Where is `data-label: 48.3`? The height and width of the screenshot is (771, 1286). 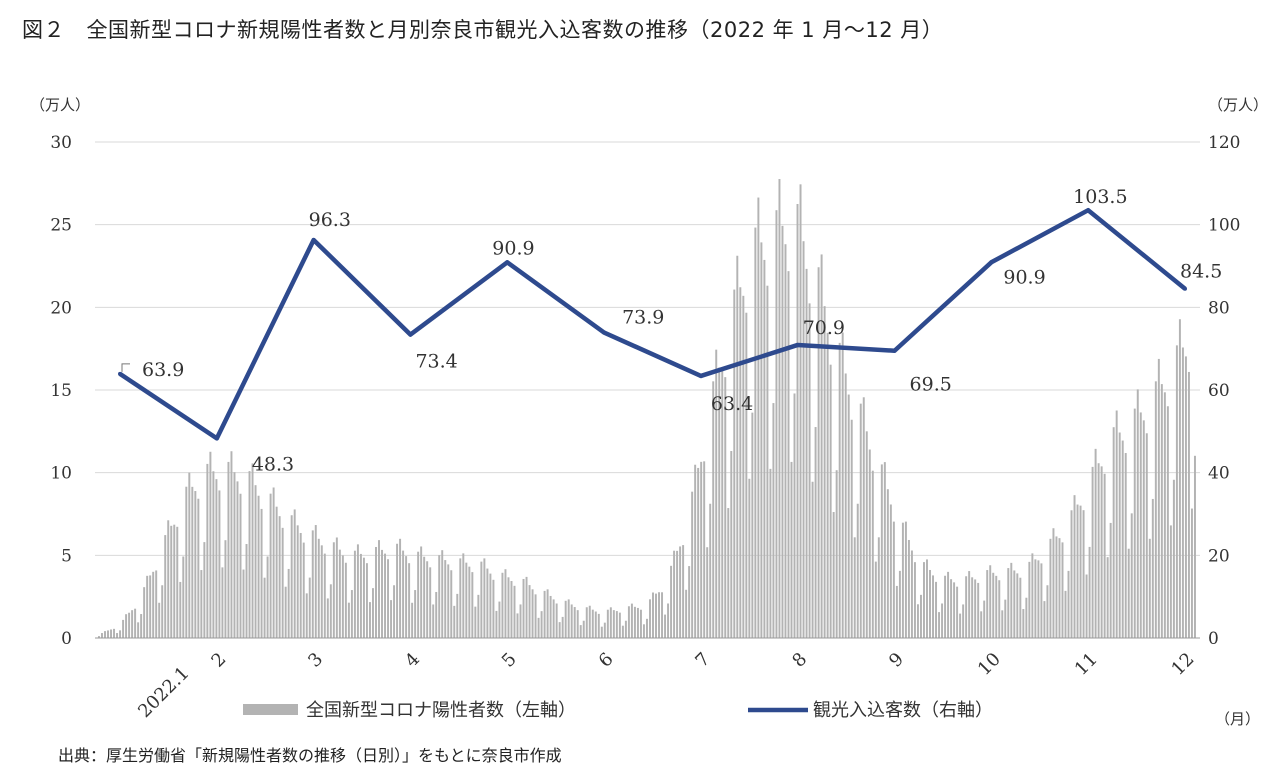 data-label: 48.3 is located at coordinates (273, 464).